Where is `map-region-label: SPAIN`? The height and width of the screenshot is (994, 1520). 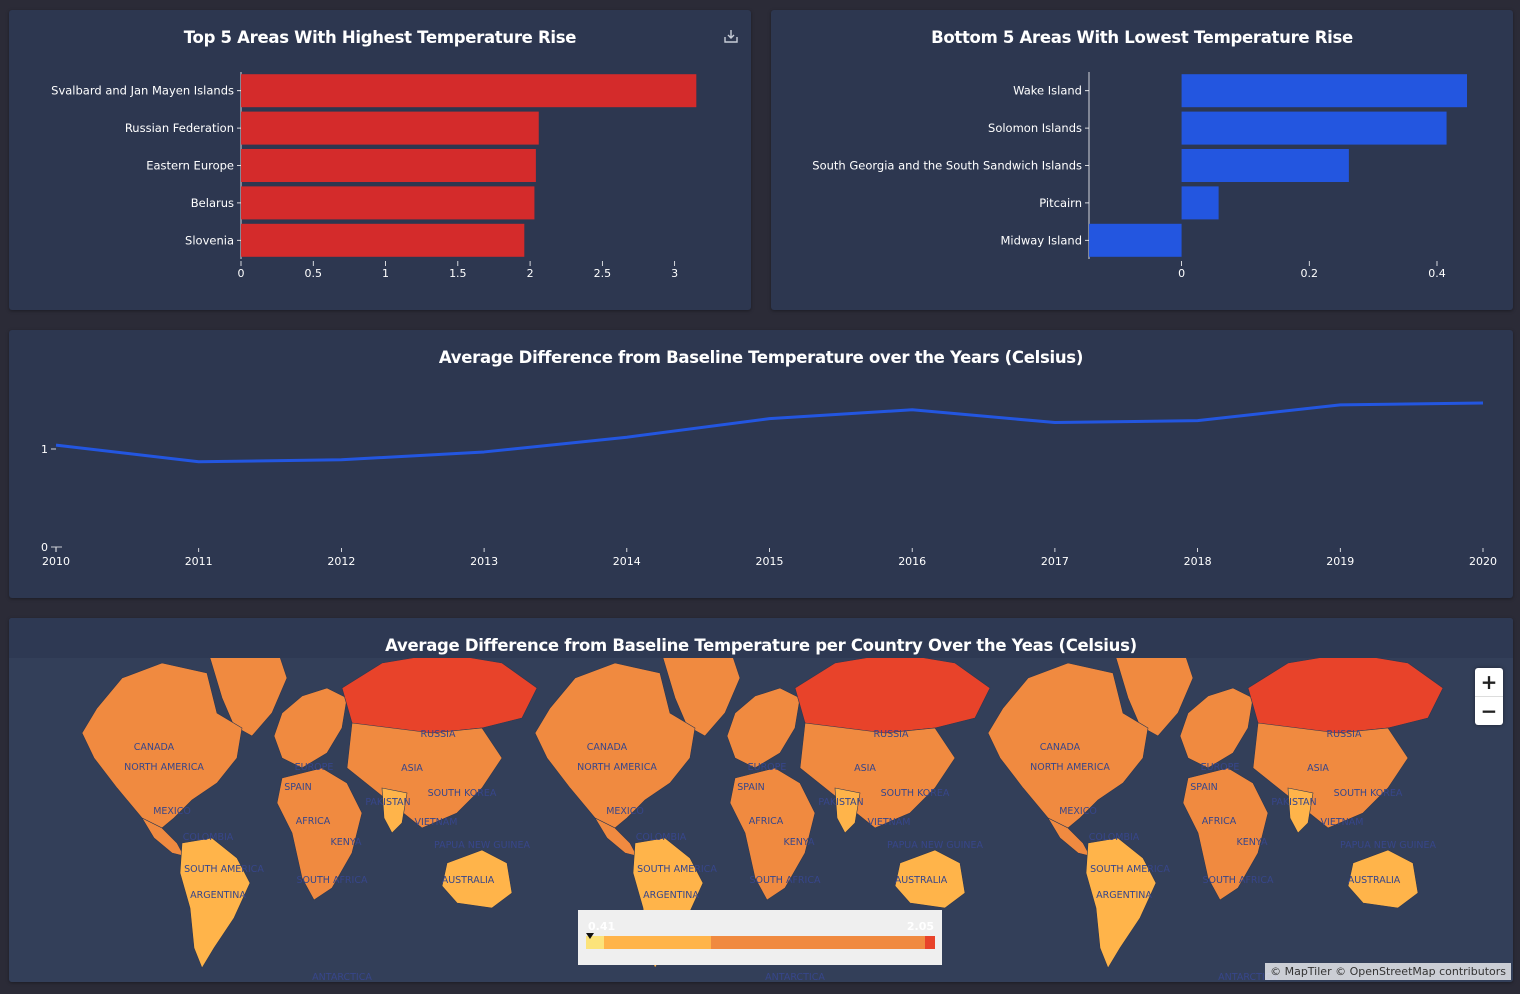
map-region-label: SPAIN is located at coordinates (1204, 787).